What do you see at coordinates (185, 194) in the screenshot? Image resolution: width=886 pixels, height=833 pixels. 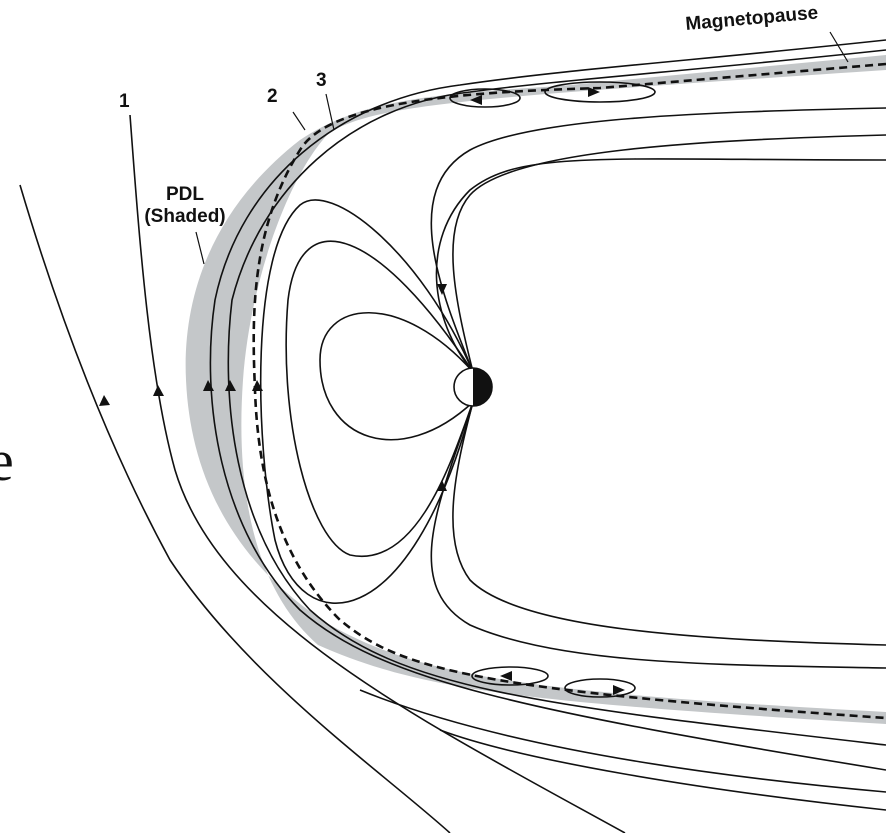 I see `pdl-label: PDL` at bounding box center [185, 194].